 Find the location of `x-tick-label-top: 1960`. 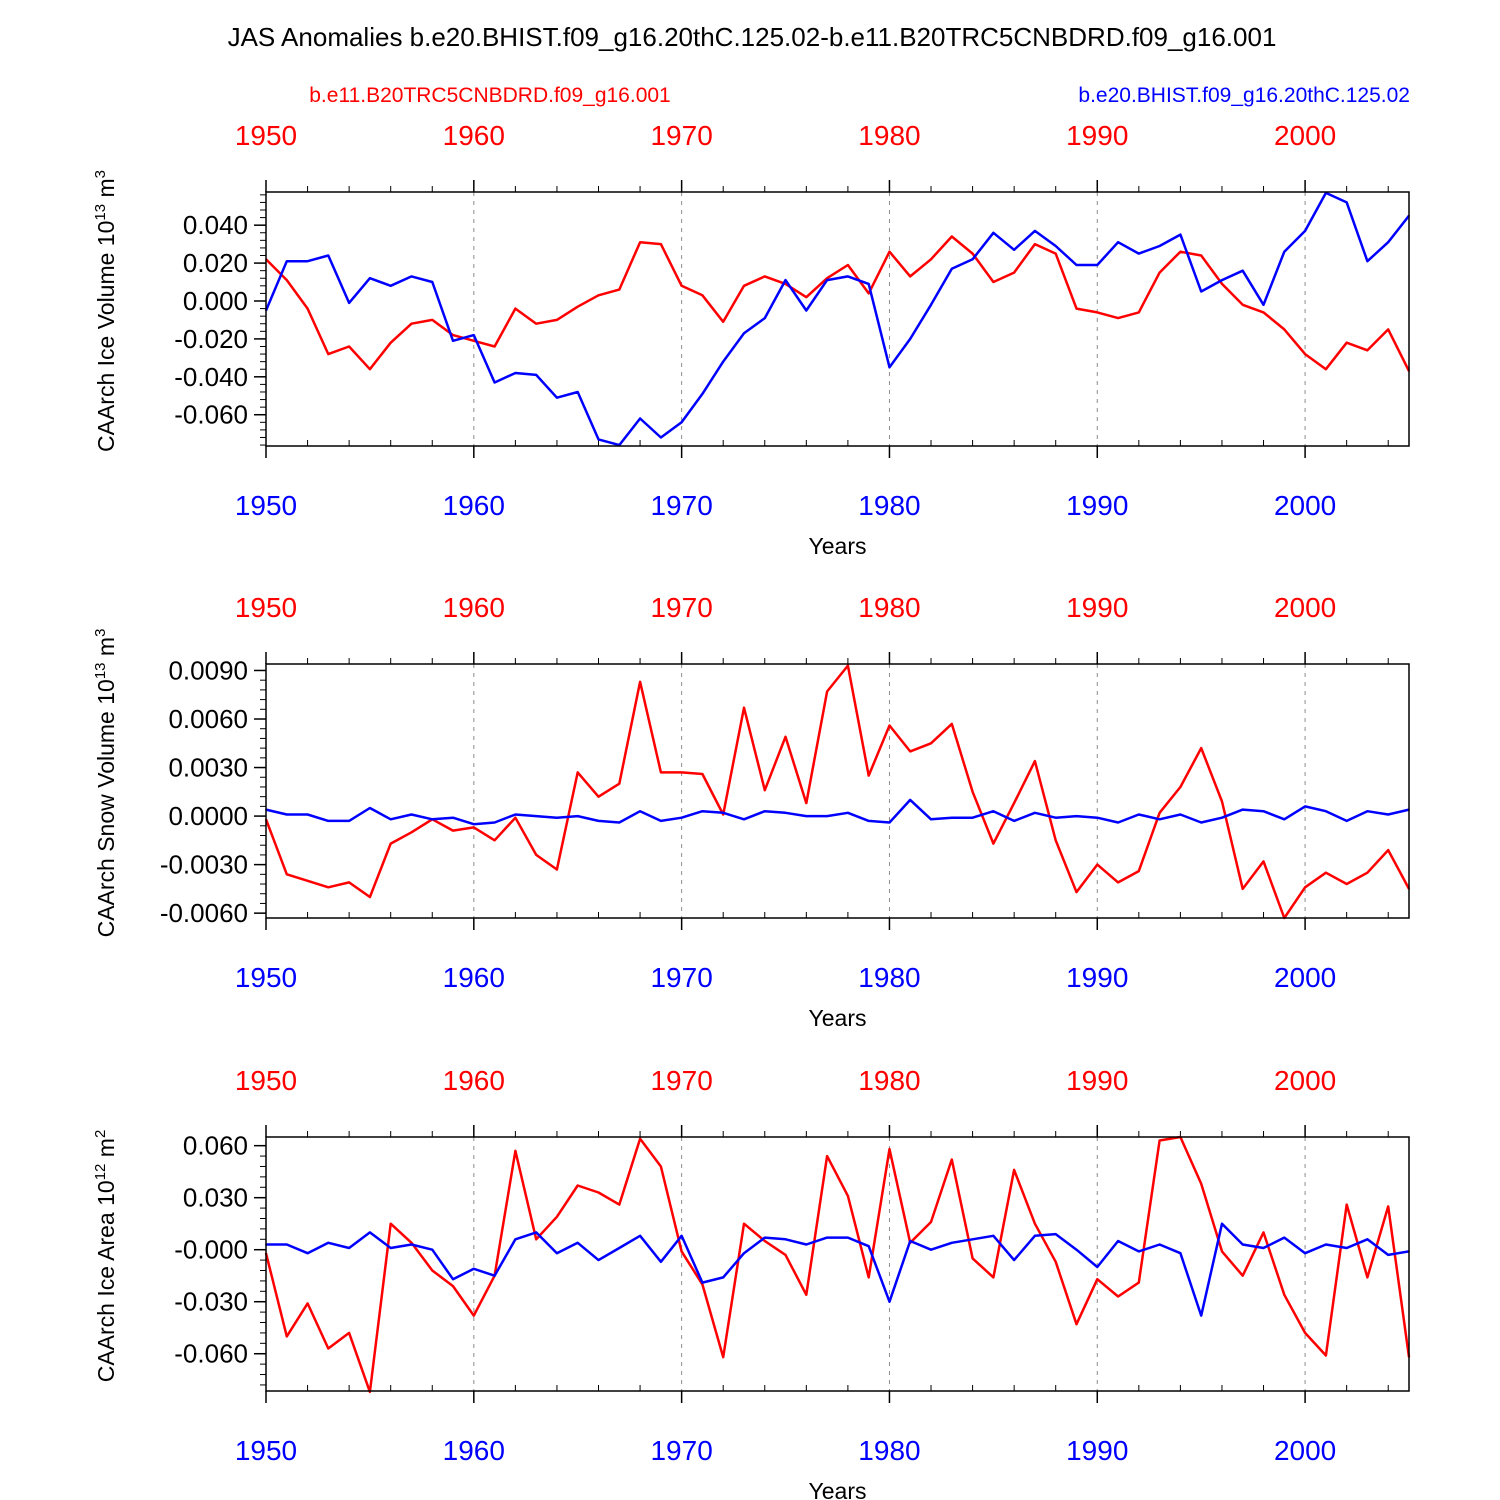

x-tick-label-top: 1960 is located at coordinates (474, 135).